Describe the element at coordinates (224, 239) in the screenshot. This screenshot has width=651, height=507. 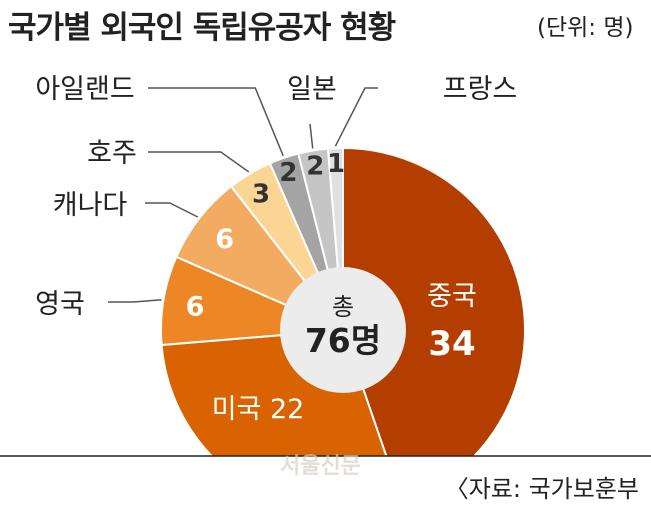
I see `slice-value-ecba90eb8298eb8ba4: 6` at that location.